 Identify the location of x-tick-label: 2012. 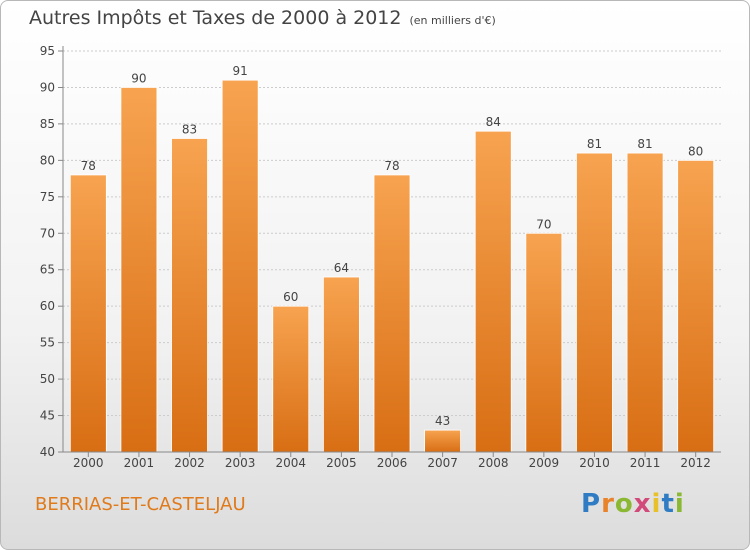
(695, 463).